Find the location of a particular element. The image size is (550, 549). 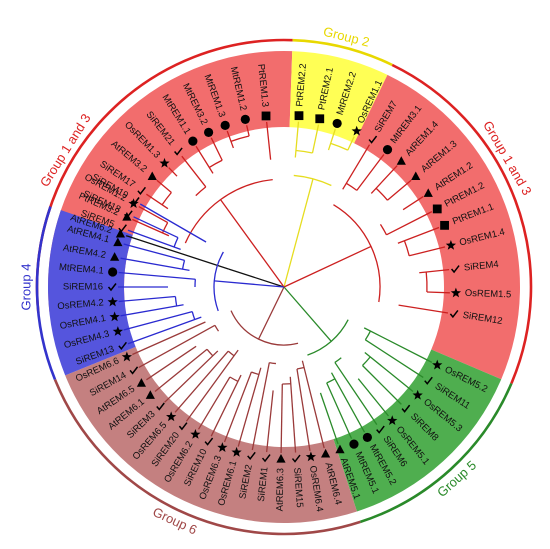

leaf-label: SiREM16 is located at coordinates (83, 287).